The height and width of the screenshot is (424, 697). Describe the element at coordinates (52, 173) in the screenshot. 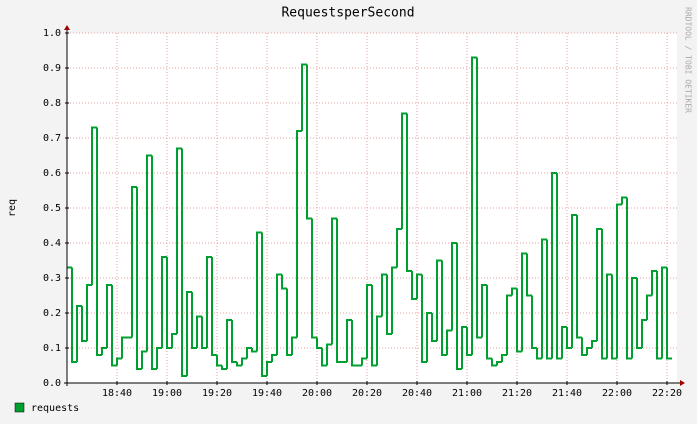

I see `y-tick-label: 0.6` at that location.